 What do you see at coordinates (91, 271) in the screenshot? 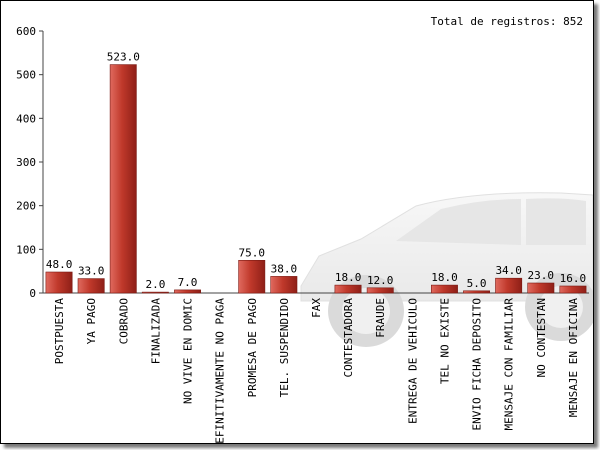
I see `data-label: 33.0` at bounding box center [91, 271].